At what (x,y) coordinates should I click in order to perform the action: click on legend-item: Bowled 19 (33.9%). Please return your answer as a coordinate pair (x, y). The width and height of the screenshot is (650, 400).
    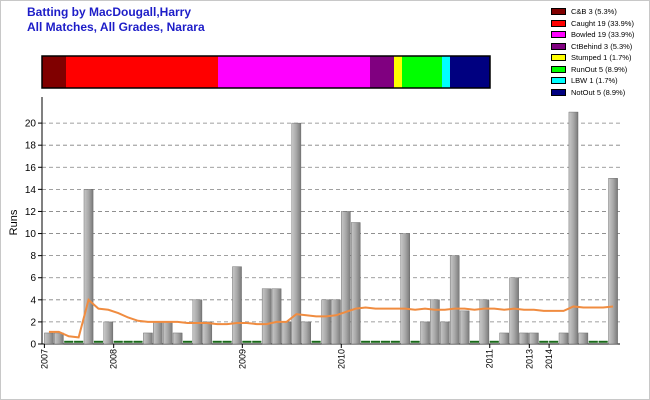
    Looking at the image, I should click on (592, 35).